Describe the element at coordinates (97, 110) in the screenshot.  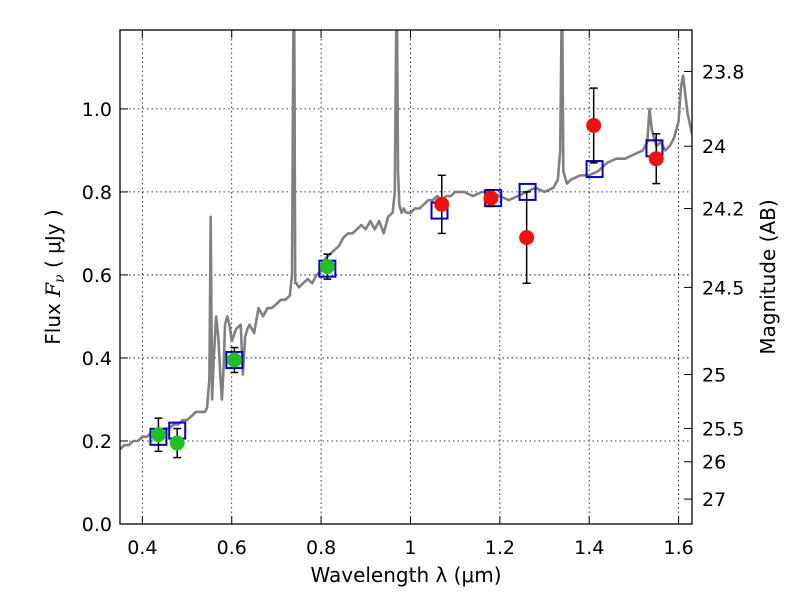
I see `y-tick-label: 1.0` at that location.